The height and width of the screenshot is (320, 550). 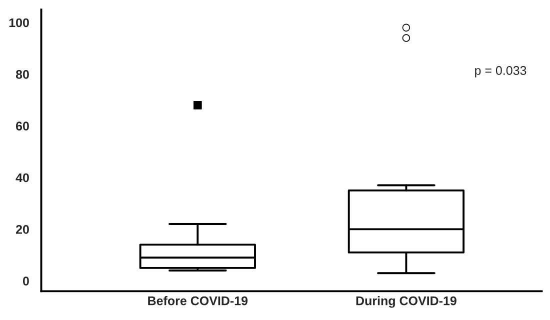 I want to click on y-tick-label: 60, so click(x=22, y=126).